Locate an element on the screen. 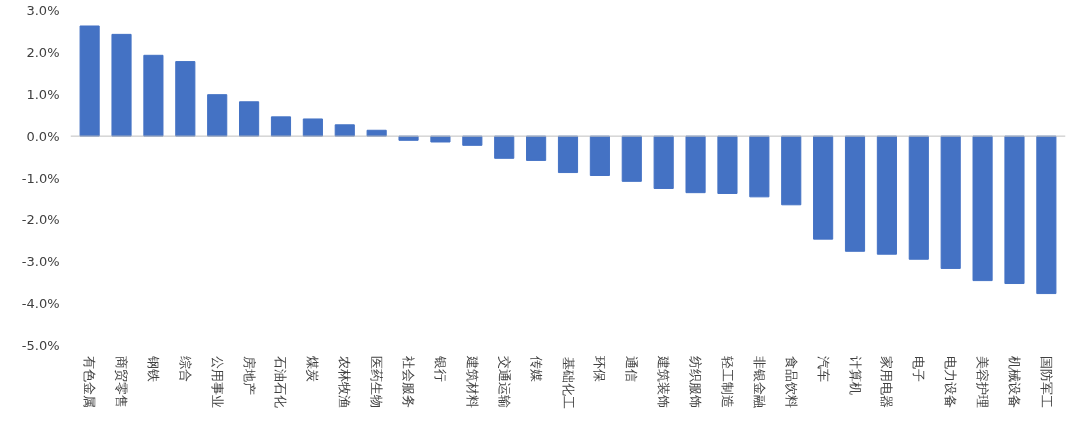 The height and width of the screenshot is (445, 1080). y-tick-label: 1.0% is located at coordinates (43, 94).